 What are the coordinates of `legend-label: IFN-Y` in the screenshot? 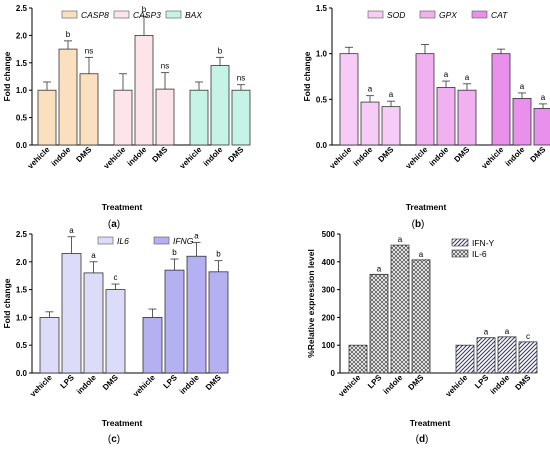 It's located at (483, 243).